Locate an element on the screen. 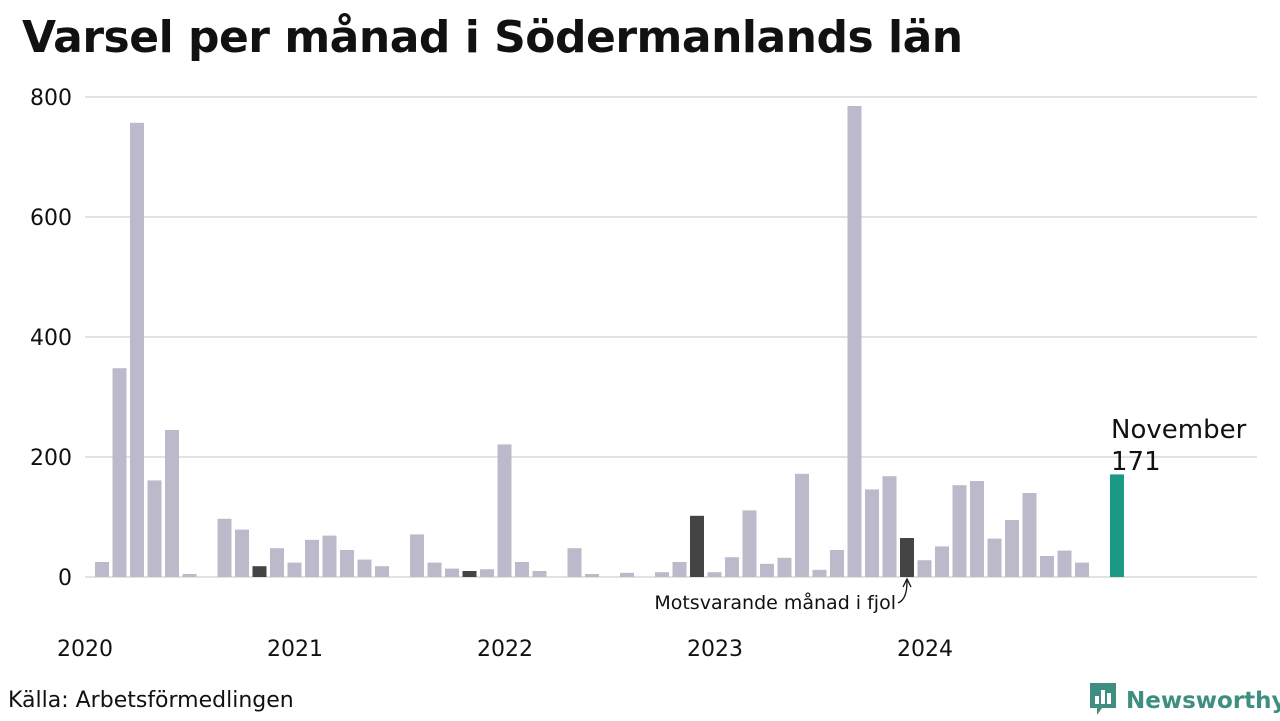 This screenshot has width=1280, height=721. y-tick-label: 0 is located at coordinates (65, 578).